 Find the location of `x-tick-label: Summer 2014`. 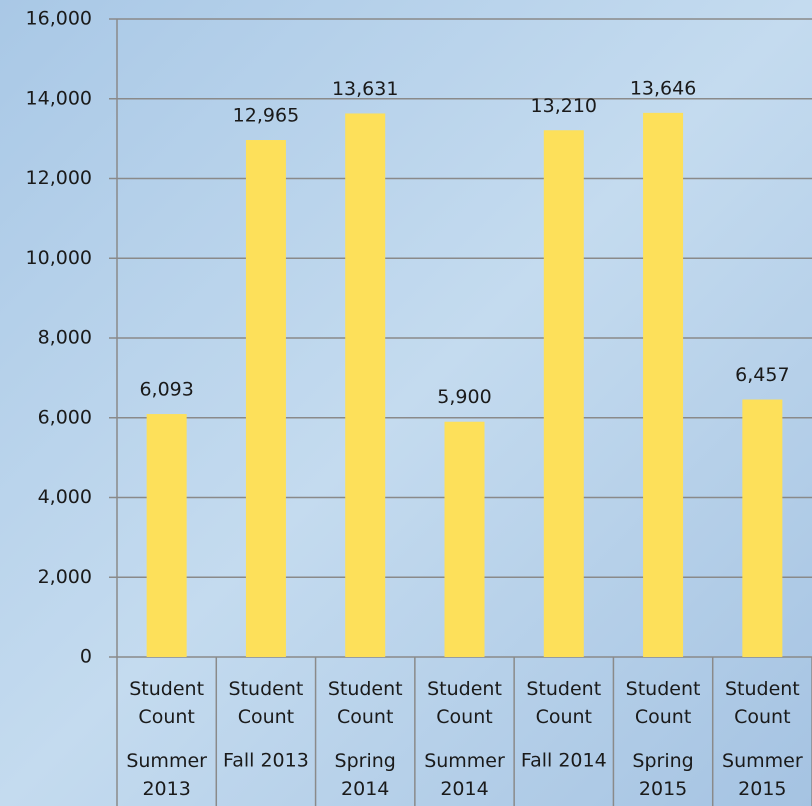

x-tick-label: Summer 2014 is located at coordinates (464, 775).